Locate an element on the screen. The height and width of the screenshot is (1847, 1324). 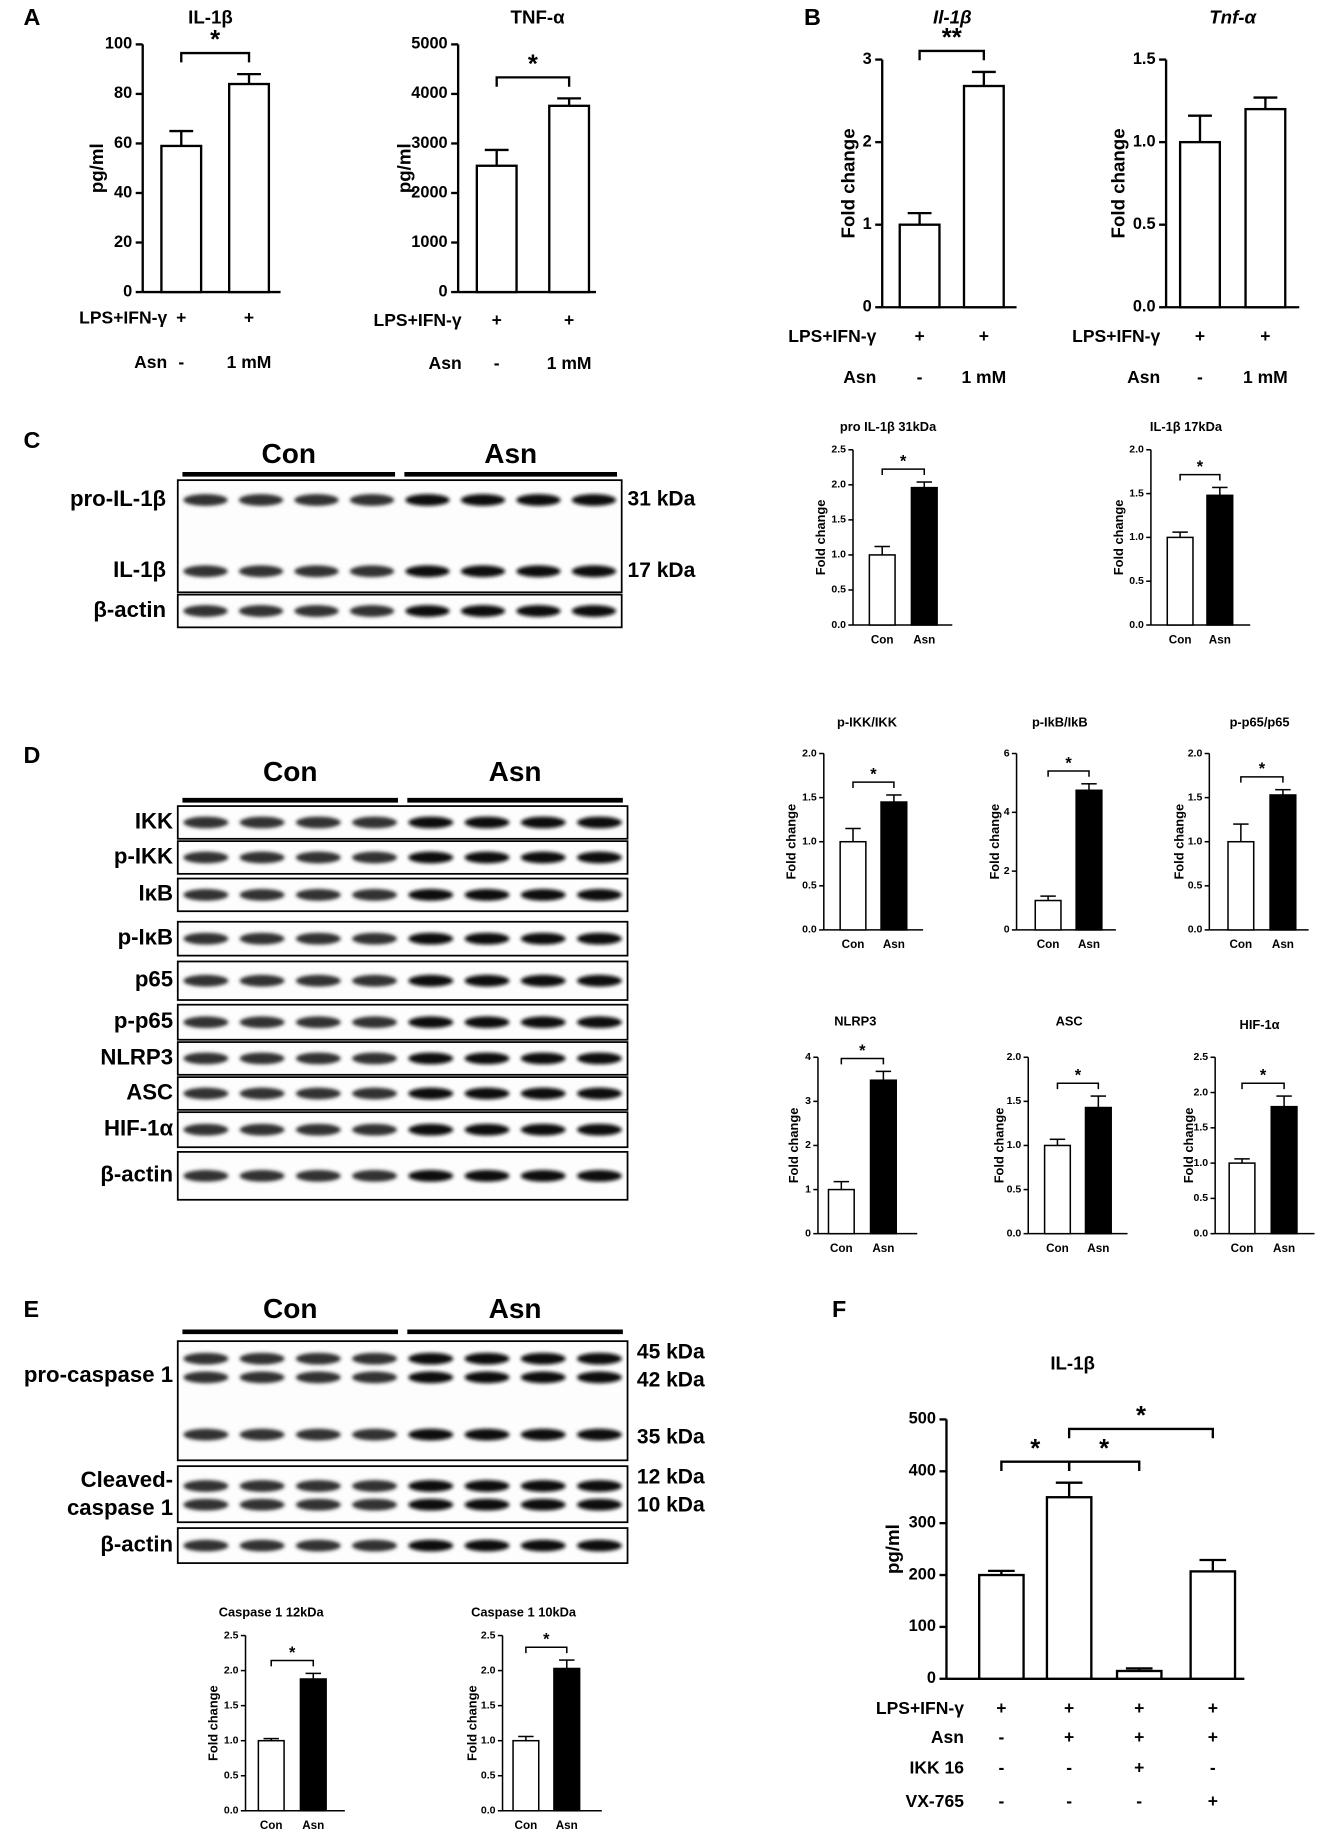
y-tick-label: 2 is located at coordinates (1007, 871).